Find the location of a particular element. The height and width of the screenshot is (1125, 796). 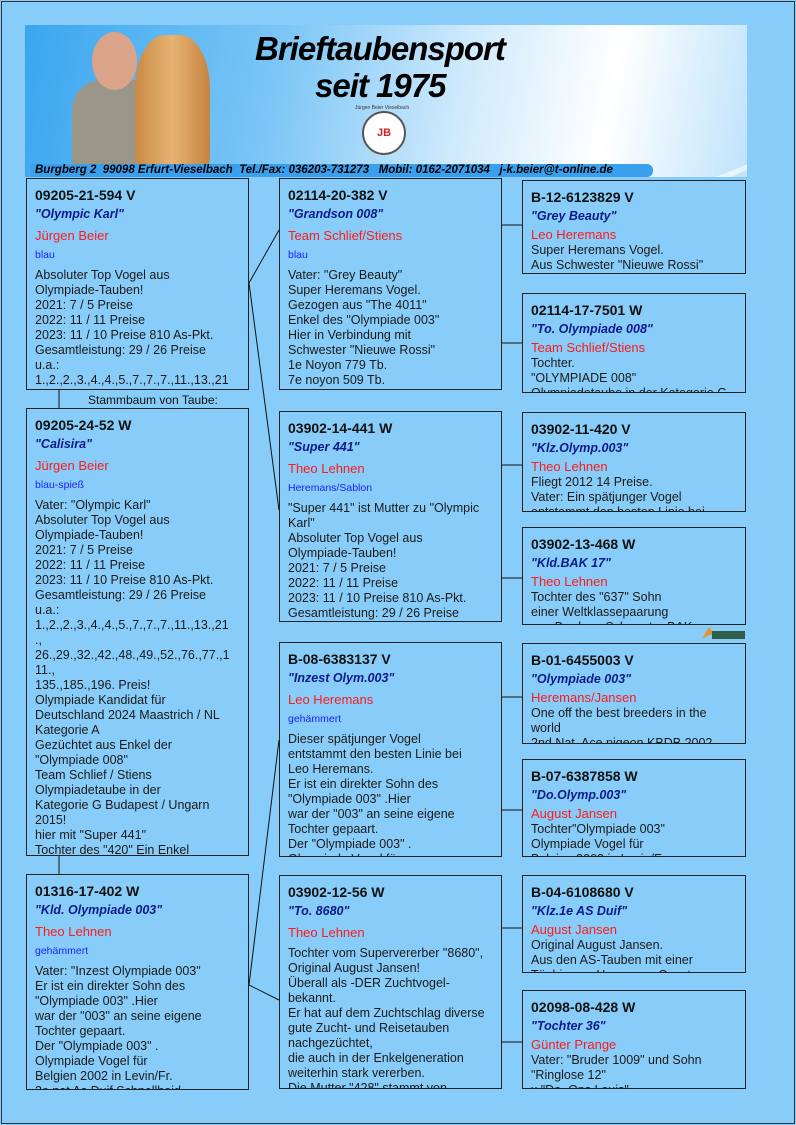

ring-number: 03902-11-420 V is located at coordinates (581, 429).